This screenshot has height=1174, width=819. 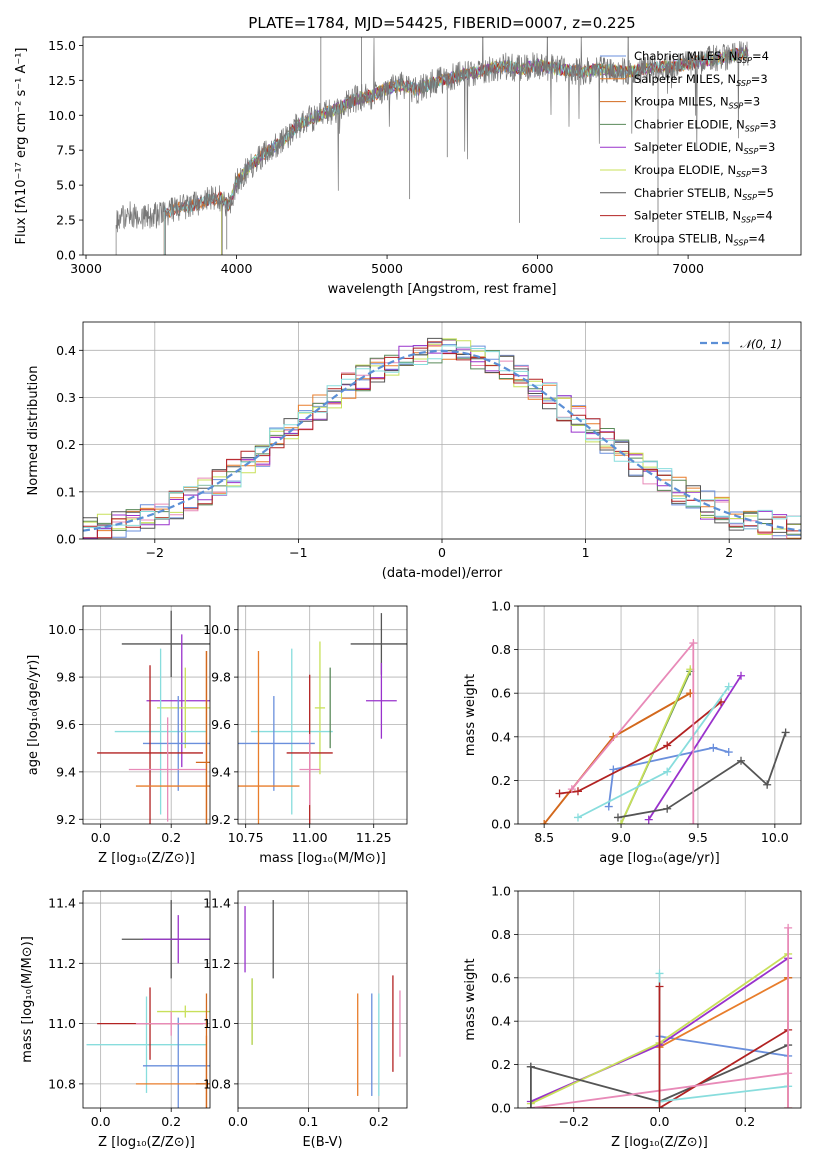 I want to click on x-axis-label: (data-model)/error, so click(x=442, y=573).